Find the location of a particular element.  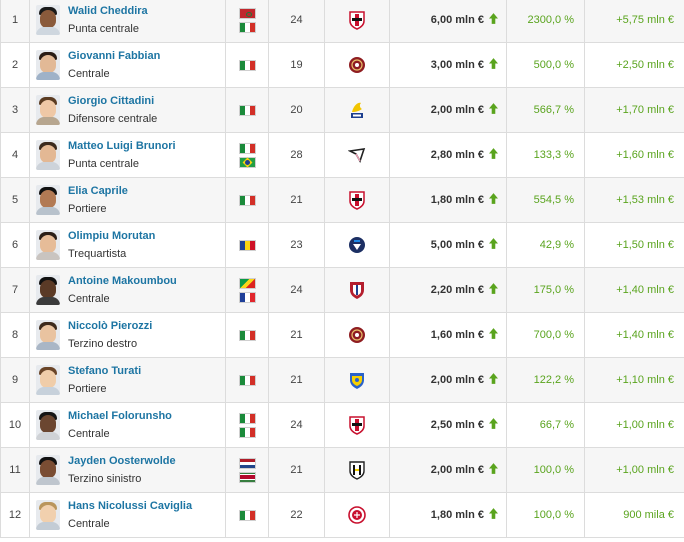

rank-cell: 8 is located at coordinates (15, 335).